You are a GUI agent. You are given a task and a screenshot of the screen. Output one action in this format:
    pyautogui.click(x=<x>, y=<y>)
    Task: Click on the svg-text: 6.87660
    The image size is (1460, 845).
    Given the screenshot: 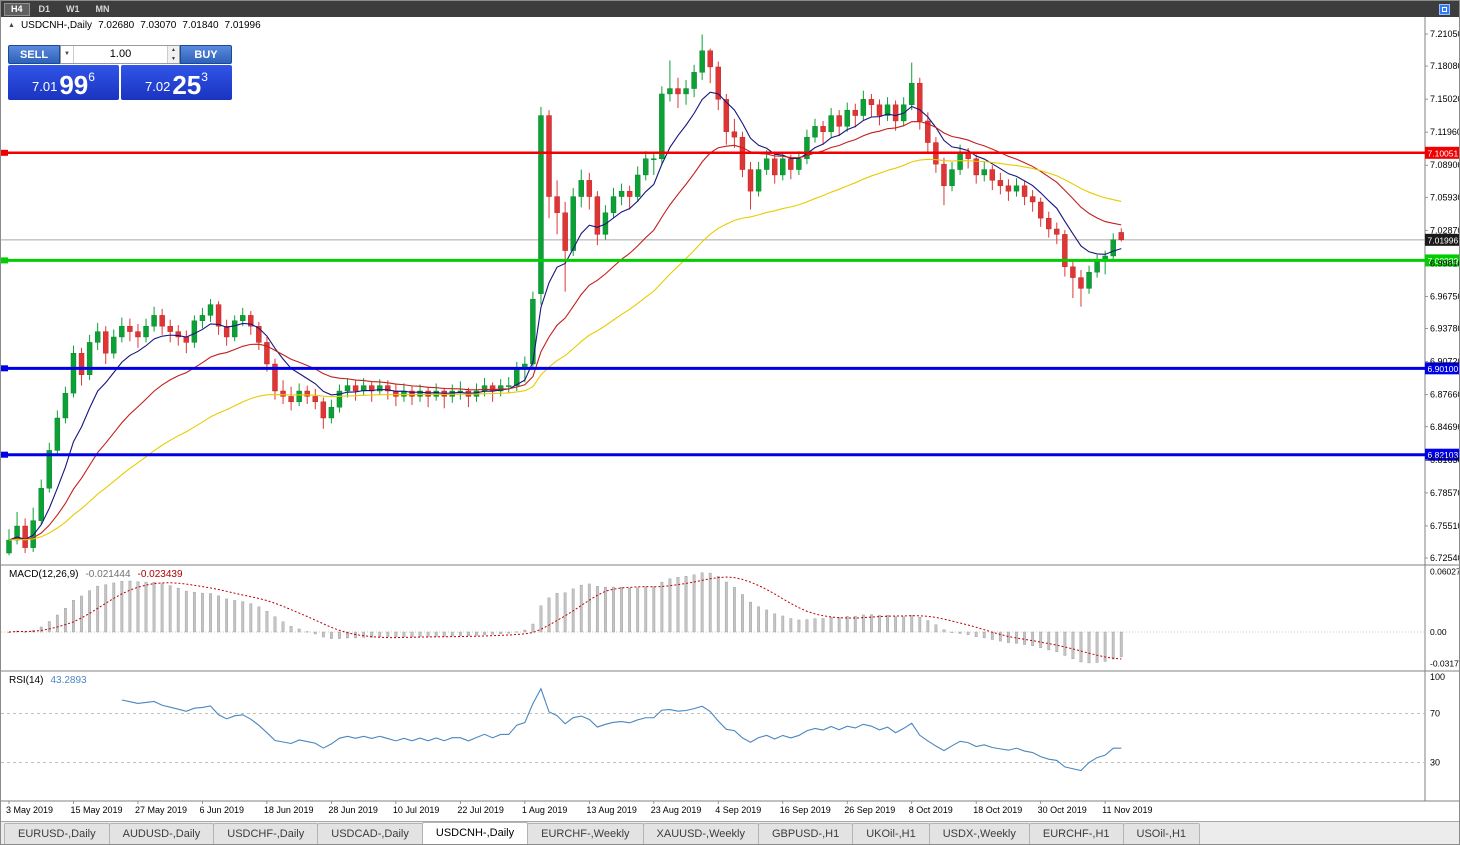 What is the action you would take?
    pyautogui.click(x=1445, y=395)
    